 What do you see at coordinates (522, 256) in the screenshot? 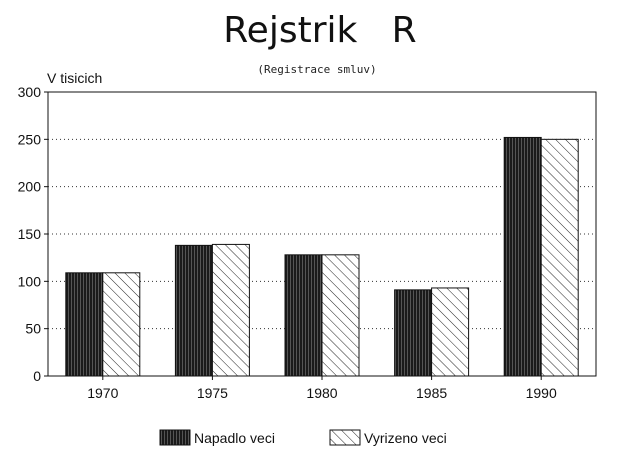
I see `bar-napadlo-1990` at bounding box center [522, 256].